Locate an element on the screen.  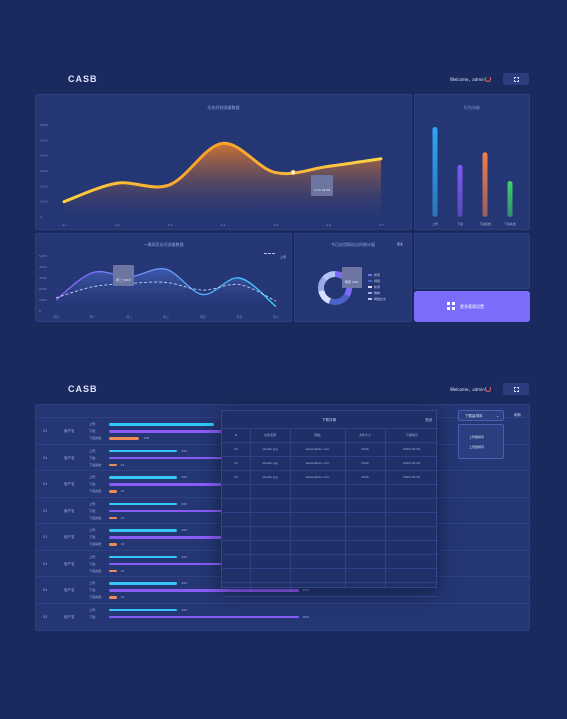
more-settings-button: 更多管理设置 is located at coordinates (472, 306).